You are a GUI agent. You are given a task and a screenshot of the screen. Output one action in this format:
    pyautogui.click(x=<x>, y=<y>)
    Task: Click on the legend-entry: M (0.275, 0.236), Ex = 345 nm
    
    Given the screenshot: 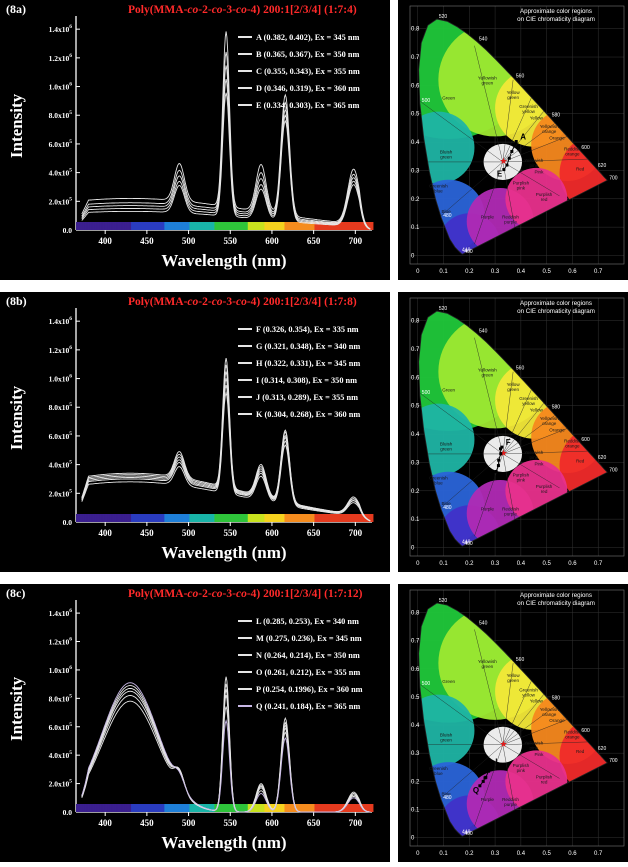 What is the action you would take?
    pyautogui.click(x=309, y=638)
    